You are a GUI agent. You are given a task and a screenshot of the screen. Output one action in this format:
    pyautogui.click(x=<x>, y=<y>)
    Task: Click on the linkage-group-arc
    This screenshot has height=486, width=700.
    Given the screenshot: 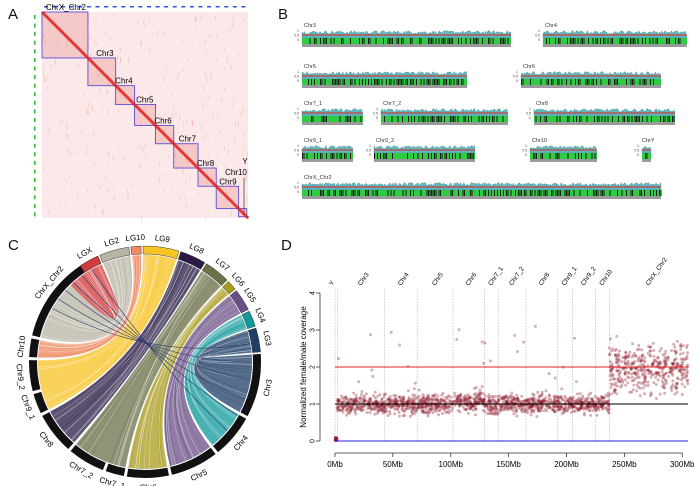 What is the action you would take?
    pyautogui.click(x=248, y=319)
    